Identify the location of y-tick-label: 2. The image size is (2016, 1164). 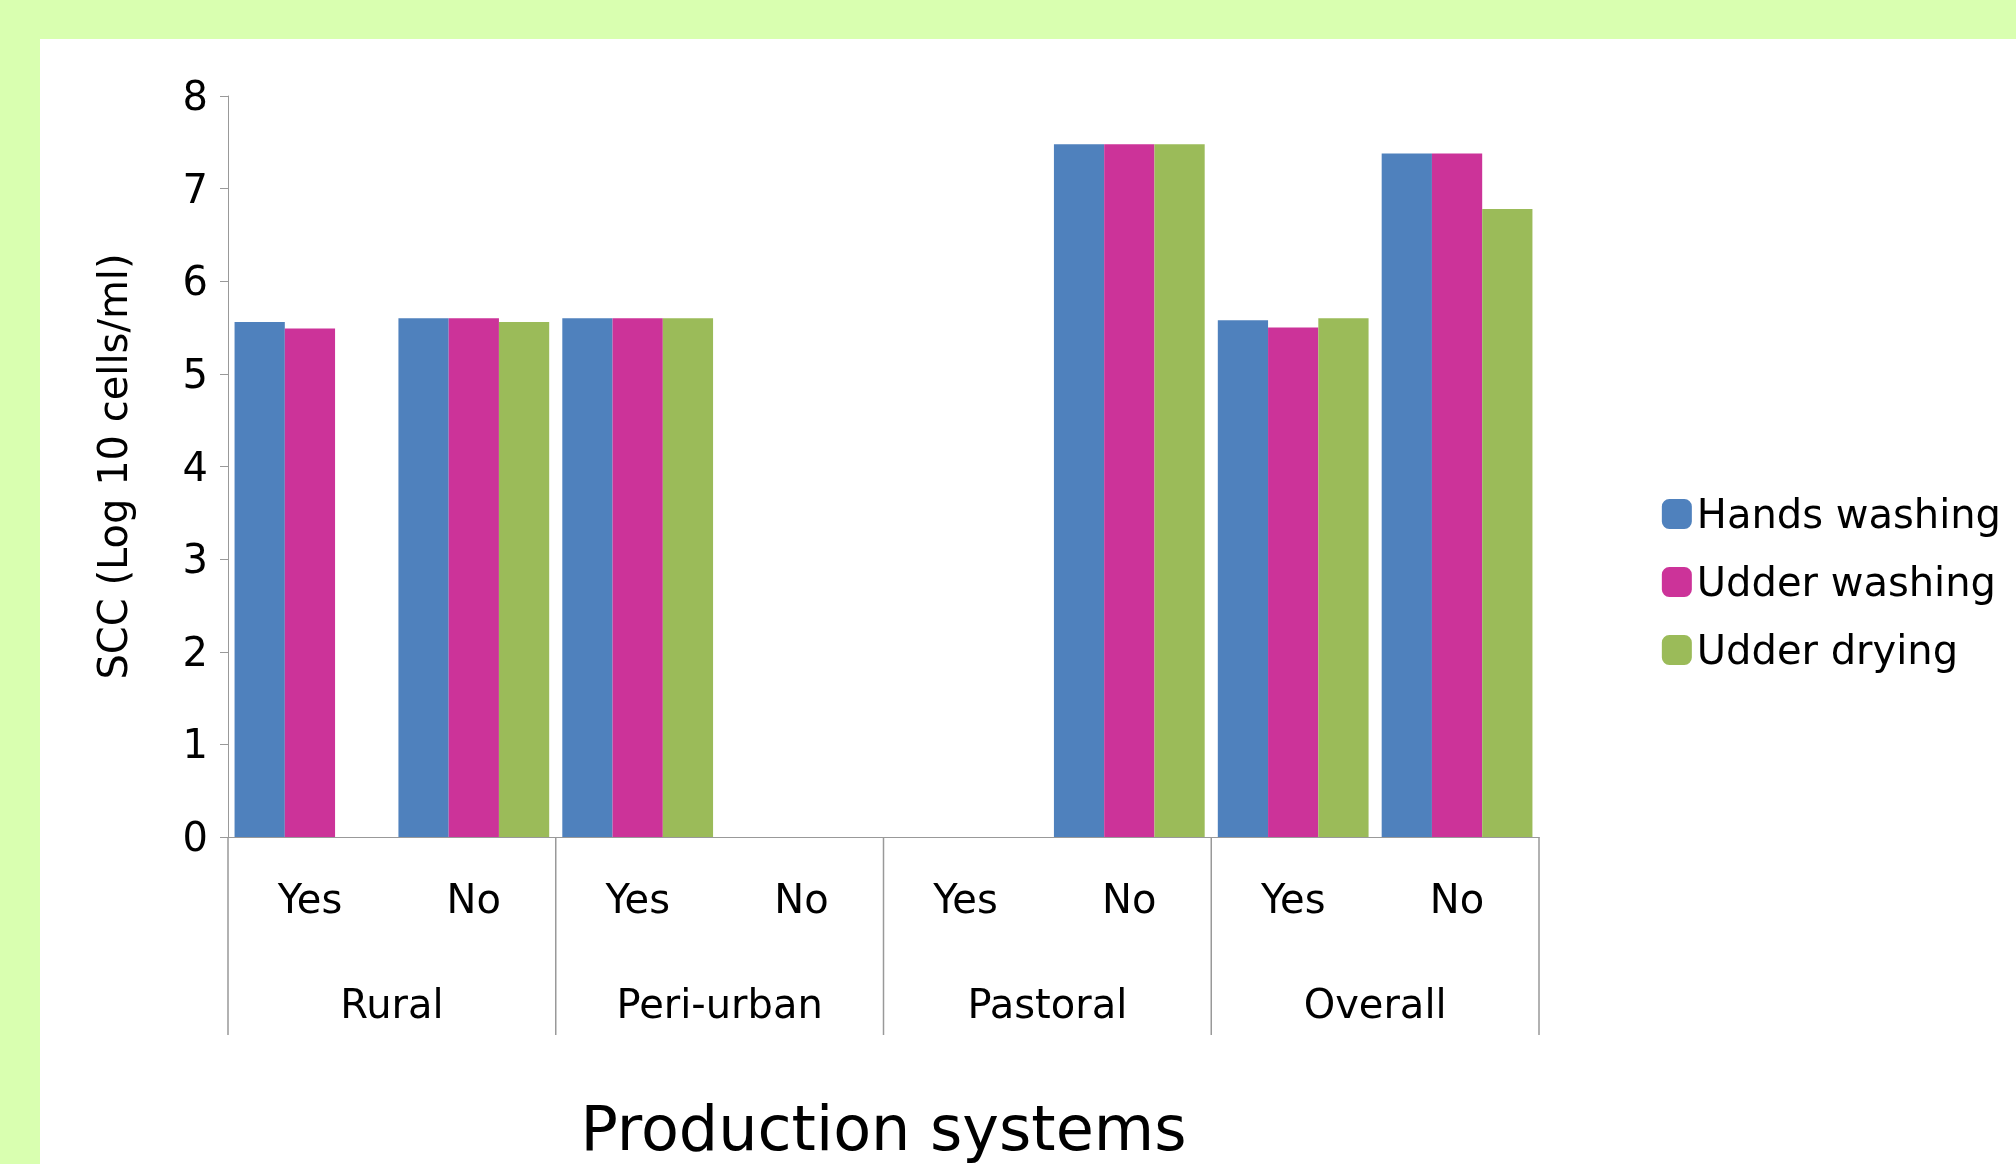
(195, 651).